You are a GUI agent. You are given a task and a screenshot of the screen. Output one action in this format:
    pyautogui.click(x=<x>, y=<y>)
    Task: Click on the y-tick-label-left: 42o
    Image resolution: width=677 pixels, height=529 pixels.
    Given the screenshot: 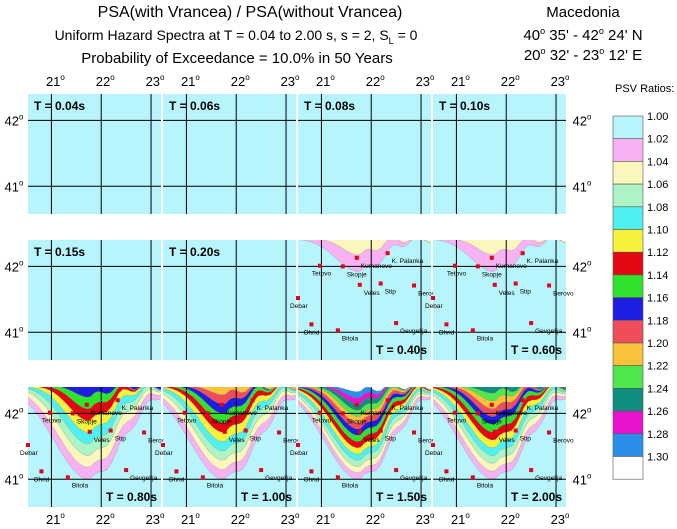 What is the action you would take?
    pyautogui.click(x=14, y=413)
    